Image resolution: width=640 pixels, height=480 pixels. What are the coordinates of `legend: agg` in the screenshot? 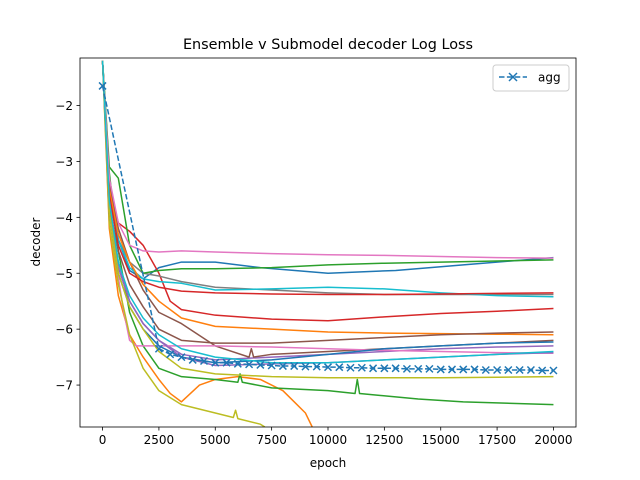 It's located at (531, 78).